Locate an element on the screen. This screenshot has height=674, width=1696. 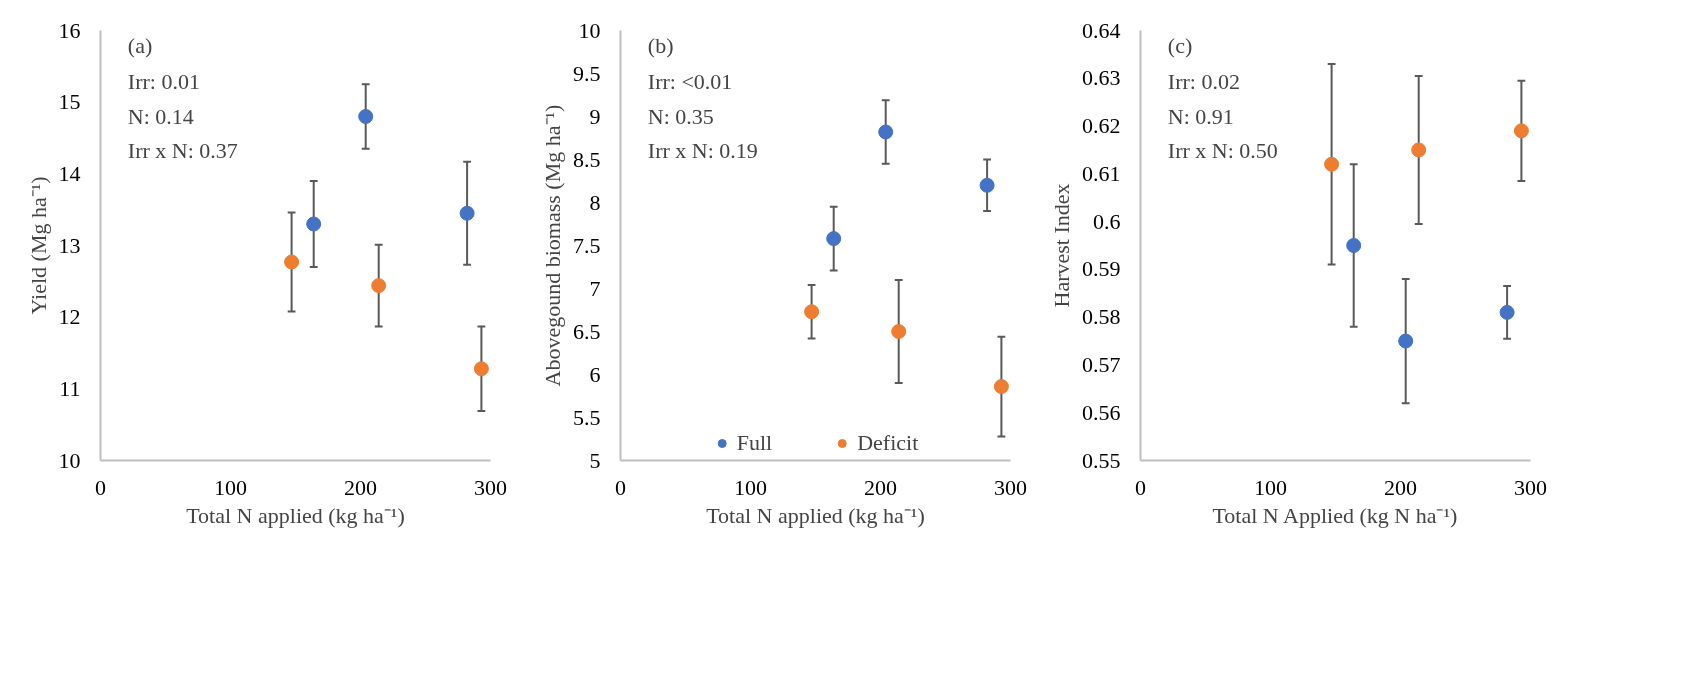
y-tick-label: 11 is located at coordinates (70, 388).